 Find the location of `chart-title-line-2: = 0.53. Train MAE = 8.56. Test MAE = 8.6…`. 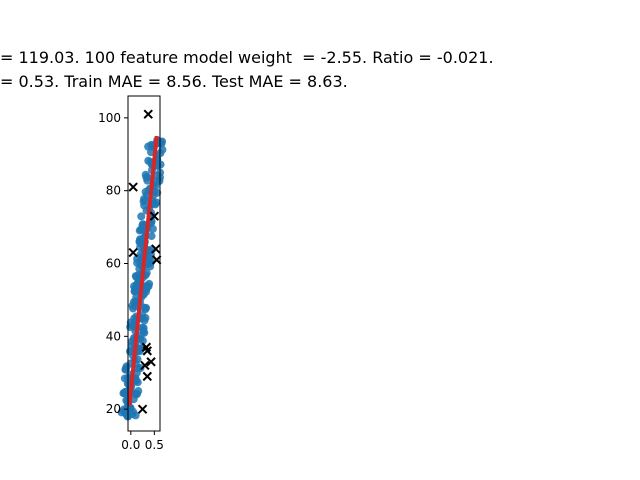

chart-title-line-2: = 0.53. Train MAE = 8.56. Test MAE = 8.6… is located at coordinates (174, 81).